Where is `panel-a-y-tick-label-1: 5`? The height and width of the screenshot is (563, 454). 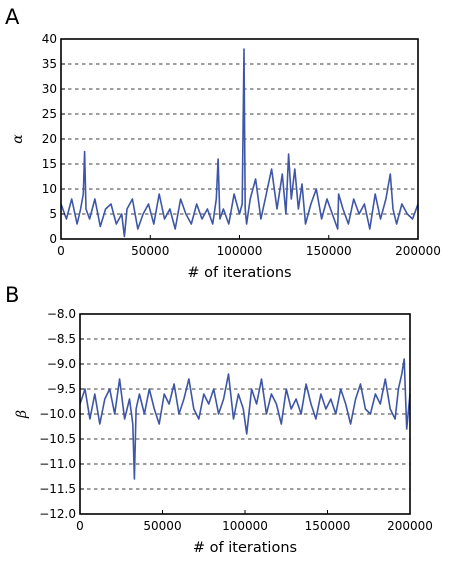
panel-a-y-tick-label-1: 5 is located at coordinates (53, 214).